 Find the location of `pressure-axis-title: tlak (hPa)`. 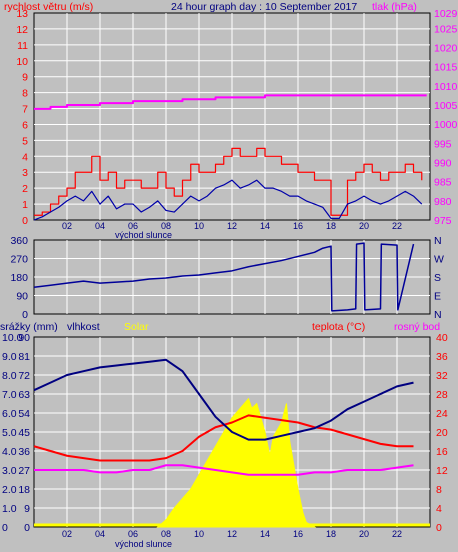

pressure-axis-title: tlak (hPa) is located at coordinates (394, 7).